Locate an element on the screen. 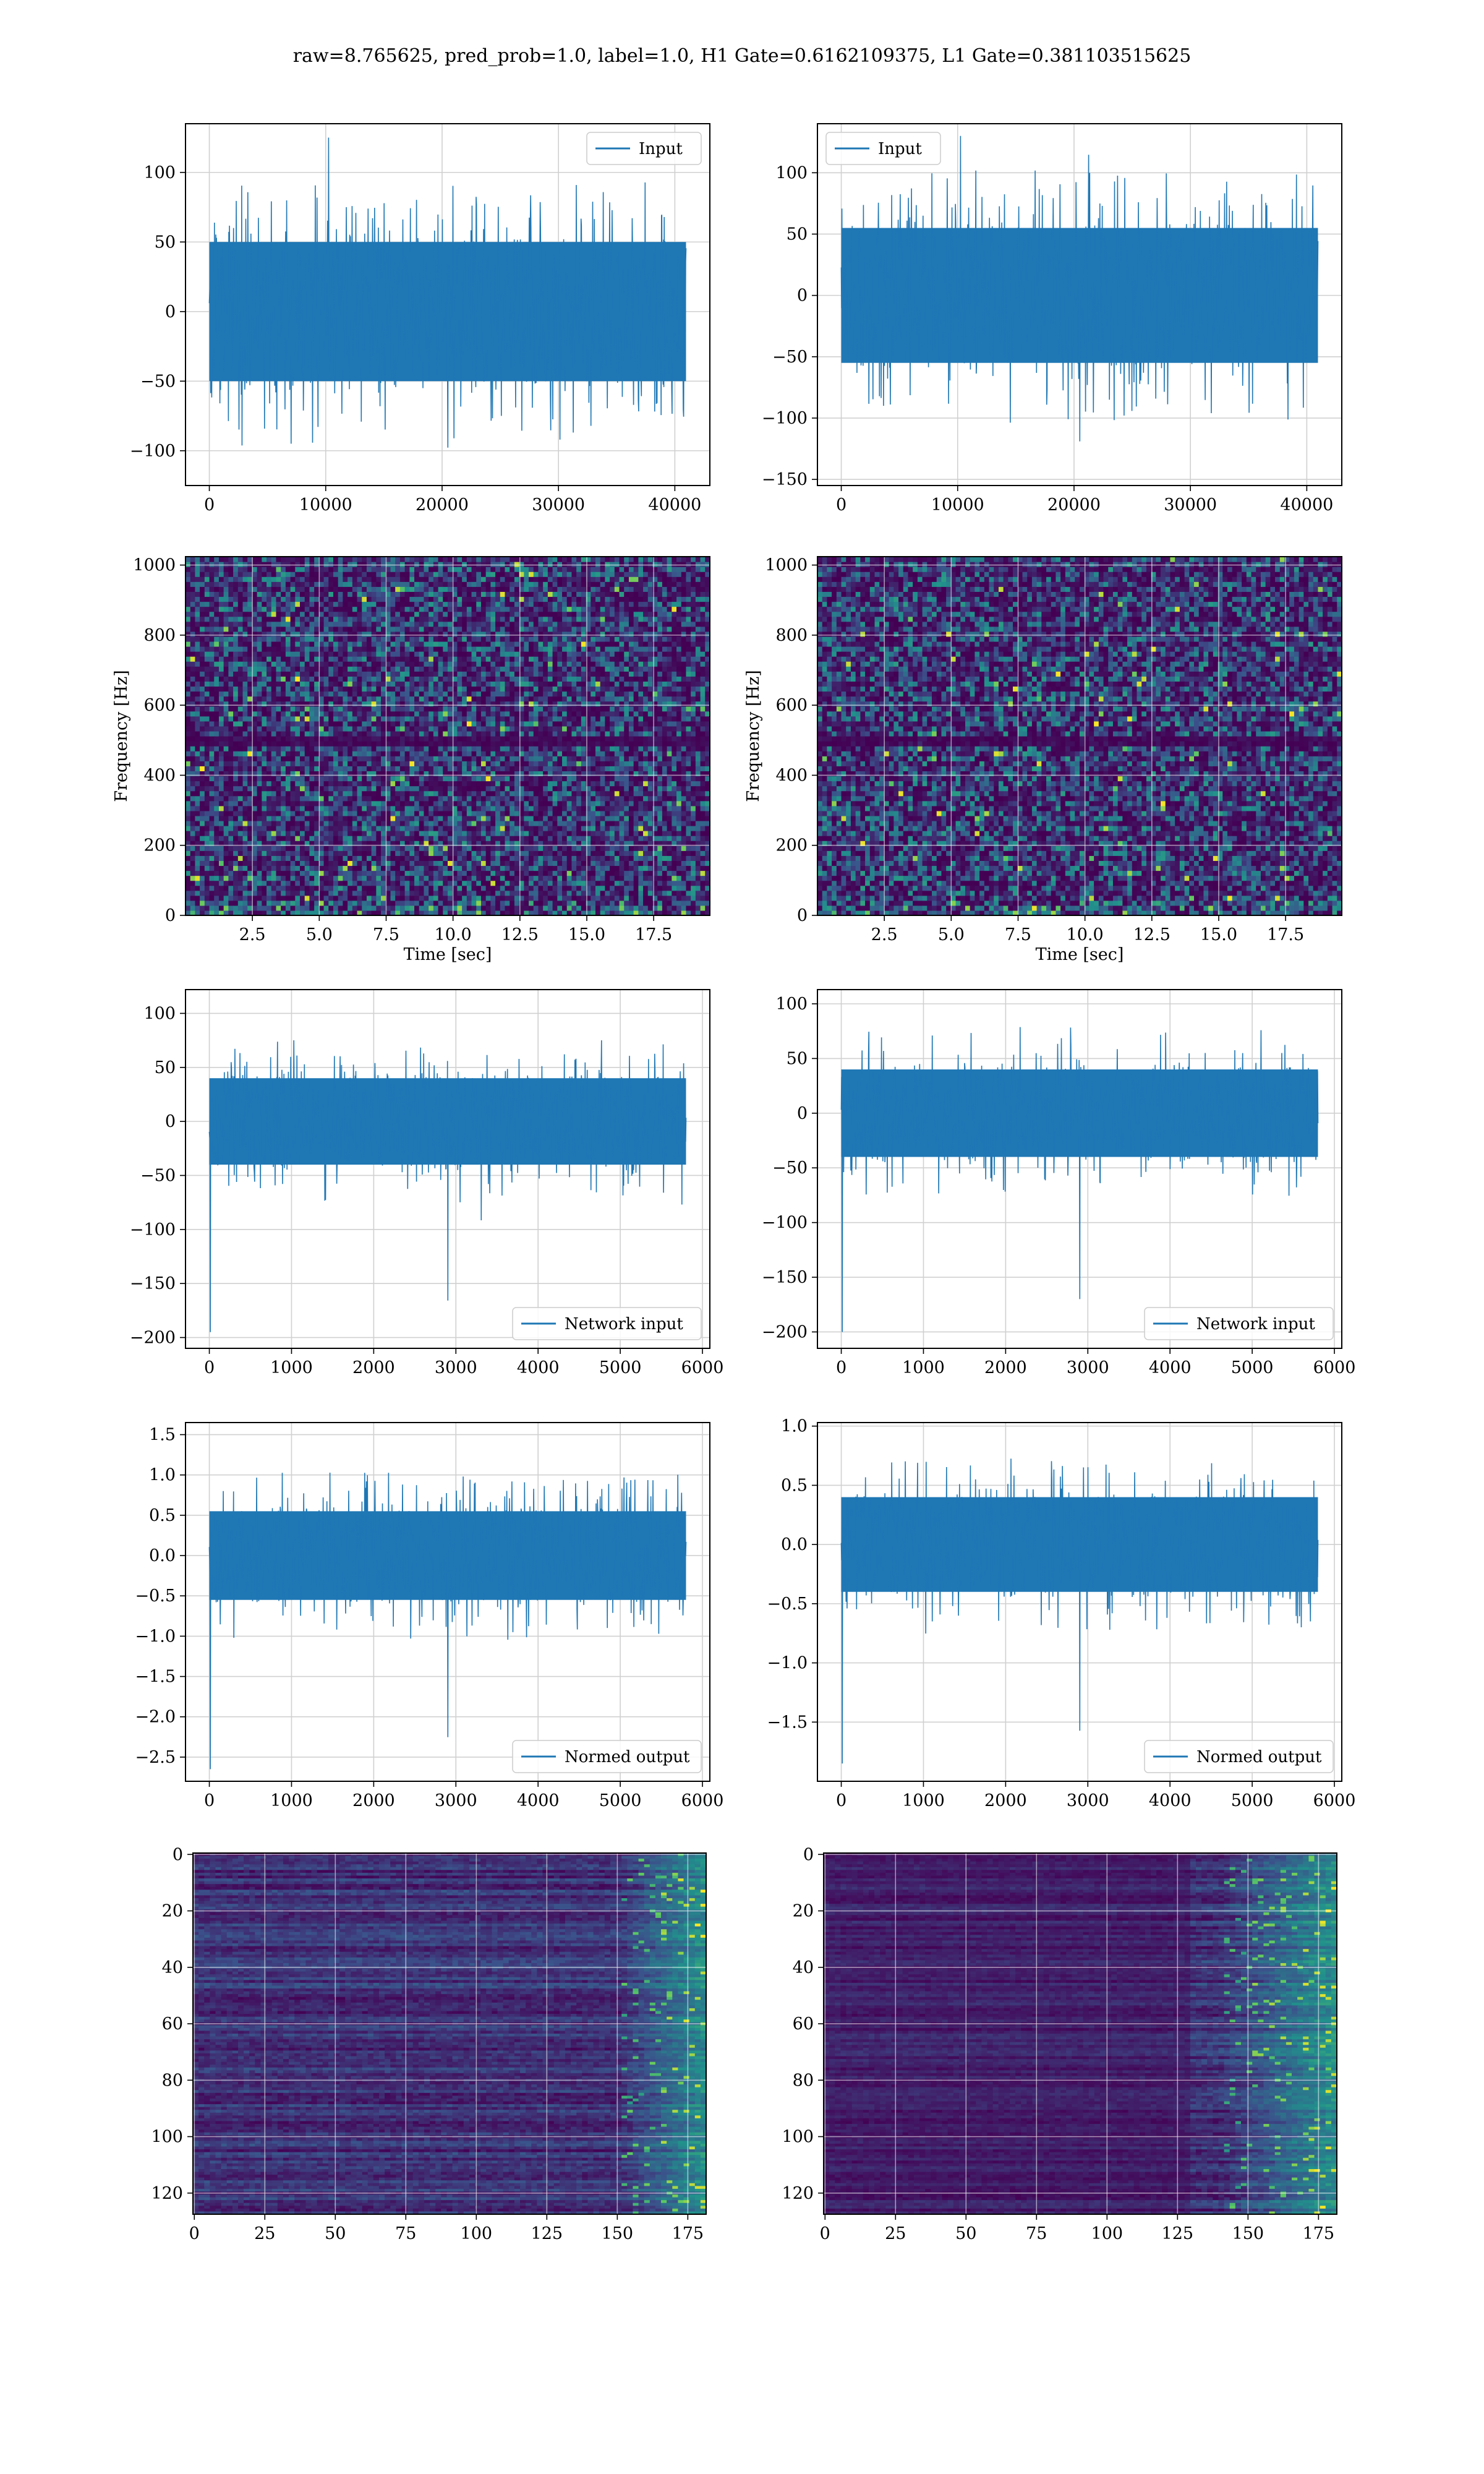 The height and width of the screenshot is (2474, 1484). legend: Network input is located at coordinates (1239, 1324).